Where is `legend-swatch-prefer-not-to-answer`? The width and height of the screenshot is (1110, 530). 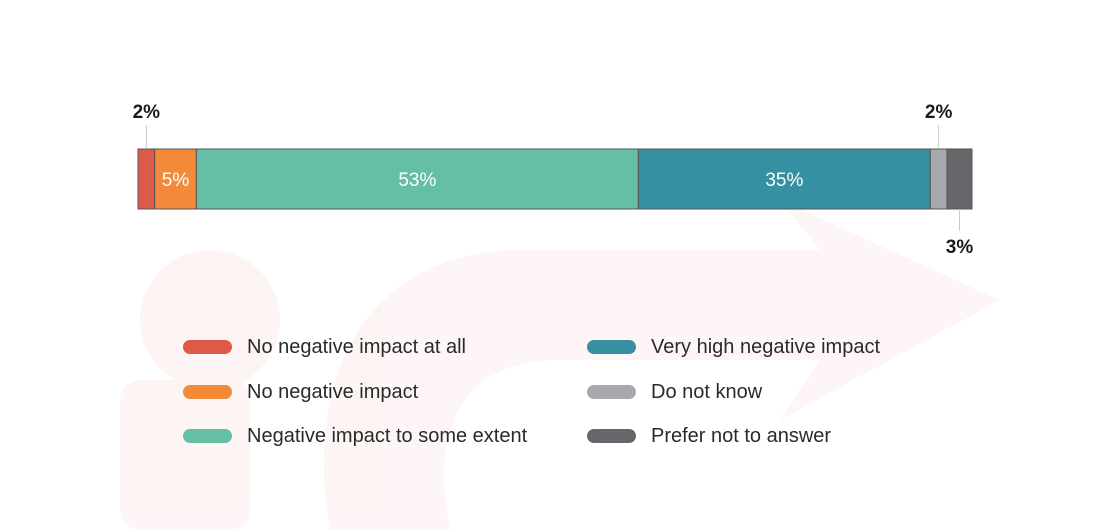 legend-swatch-prefer-not-to-answer is located at coordinates (611, 436).